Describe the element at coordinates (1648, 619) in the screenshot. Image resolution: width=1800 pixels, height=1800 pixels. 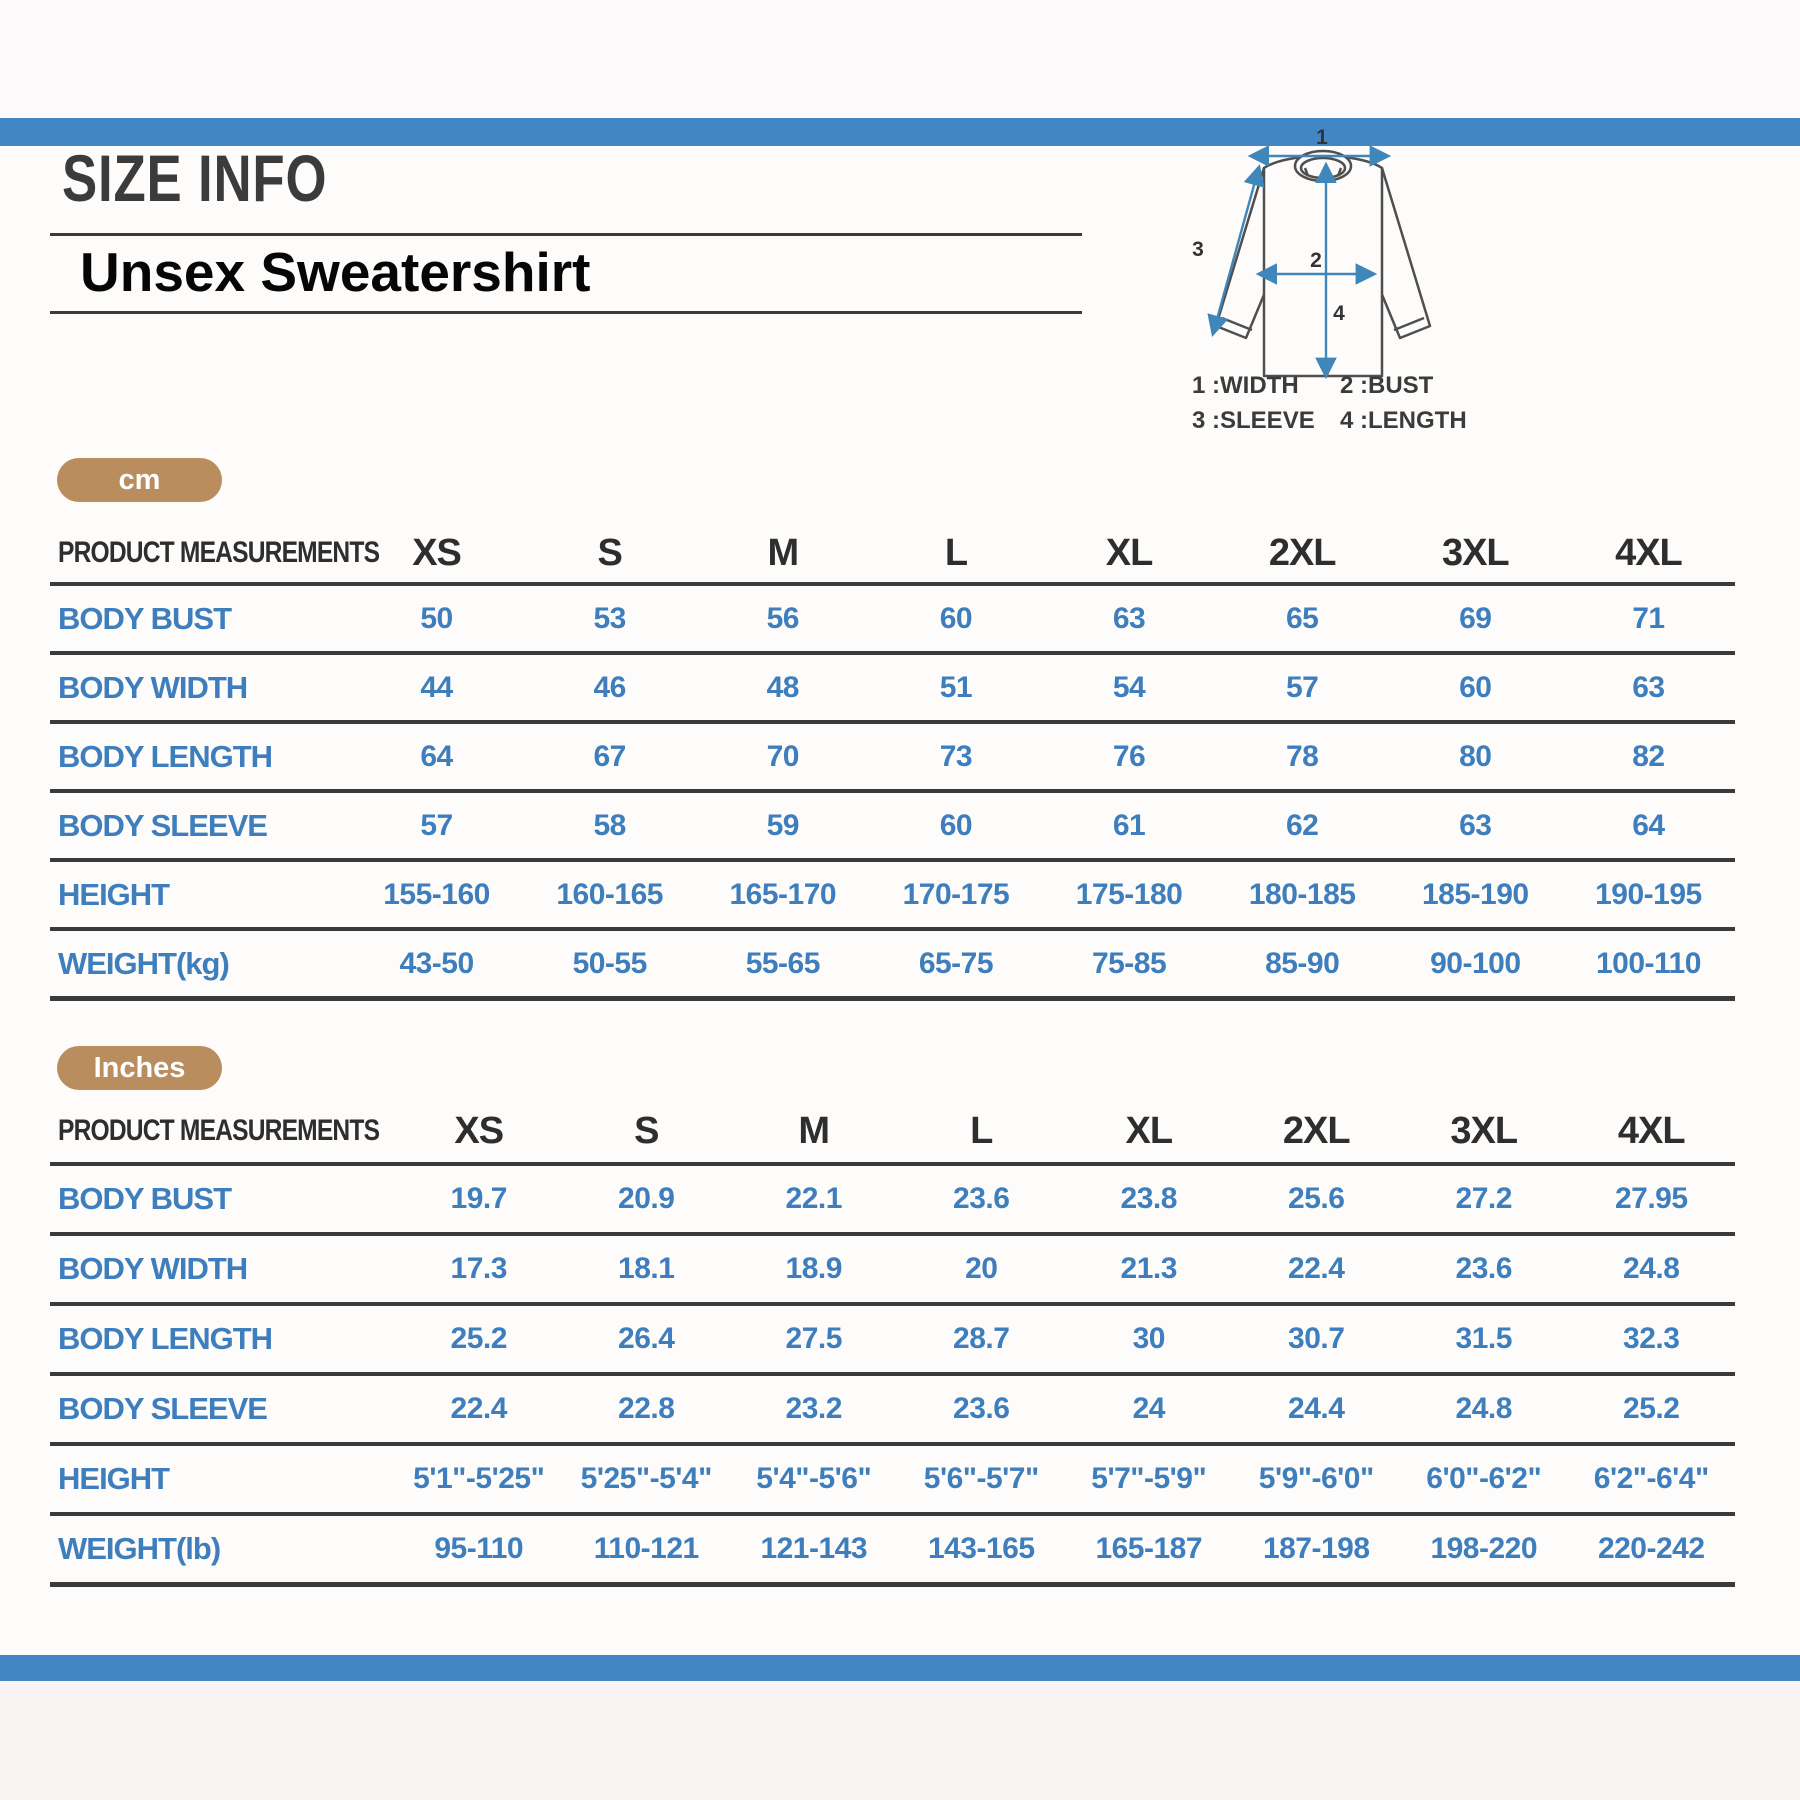
I see `measurement-value: 71` at that location.